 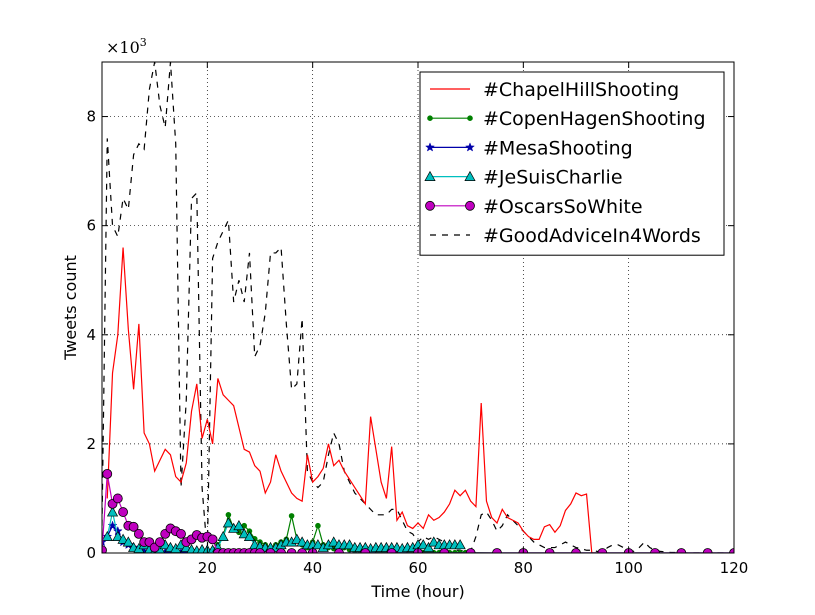 I want to click on legend-entry: #CopenHagenShooting, so click(x=566, y=119).